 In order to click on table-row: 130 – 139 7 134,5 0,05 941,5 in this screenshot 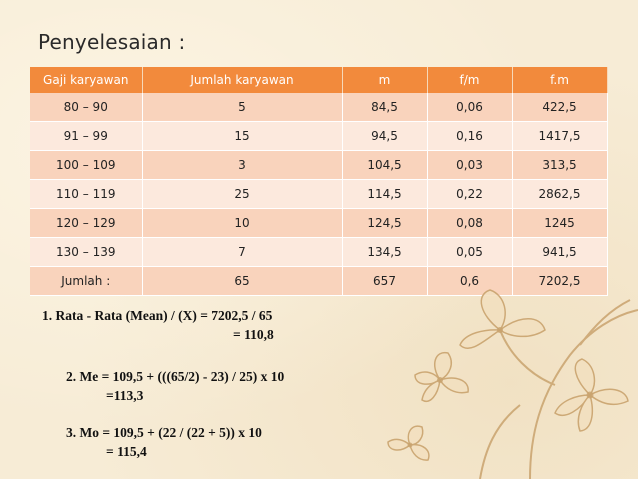, I will do `click(319, 252)`.